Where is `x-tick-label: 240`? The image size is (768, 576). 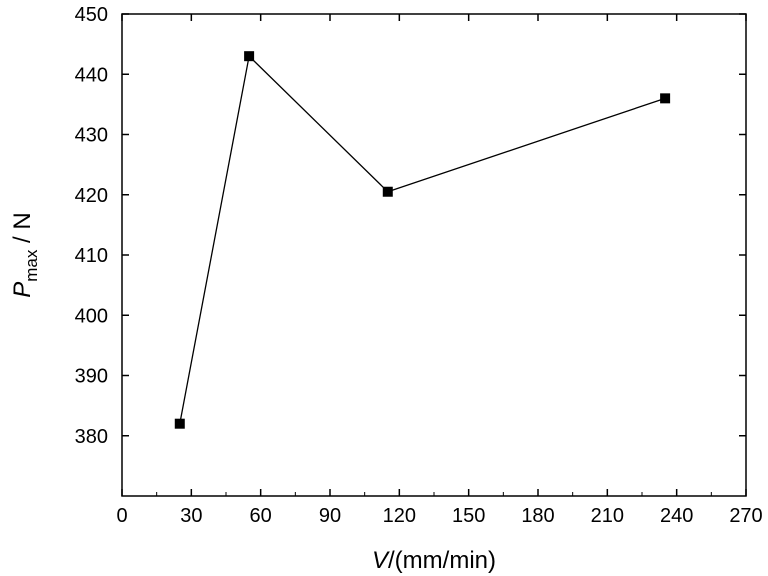
x-tick-label: 240 is located at coordinates (676, 516).